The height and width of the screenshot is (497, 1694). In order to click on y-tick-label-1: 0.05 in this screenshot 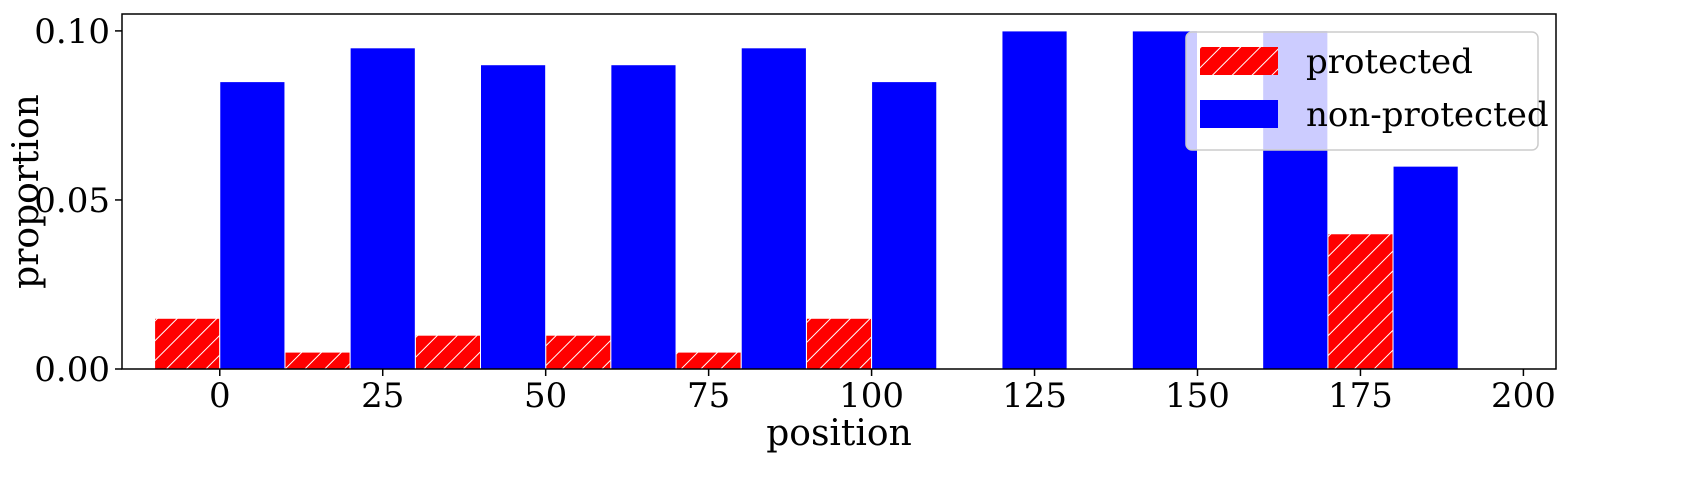, I will do `click(72, 201)`.